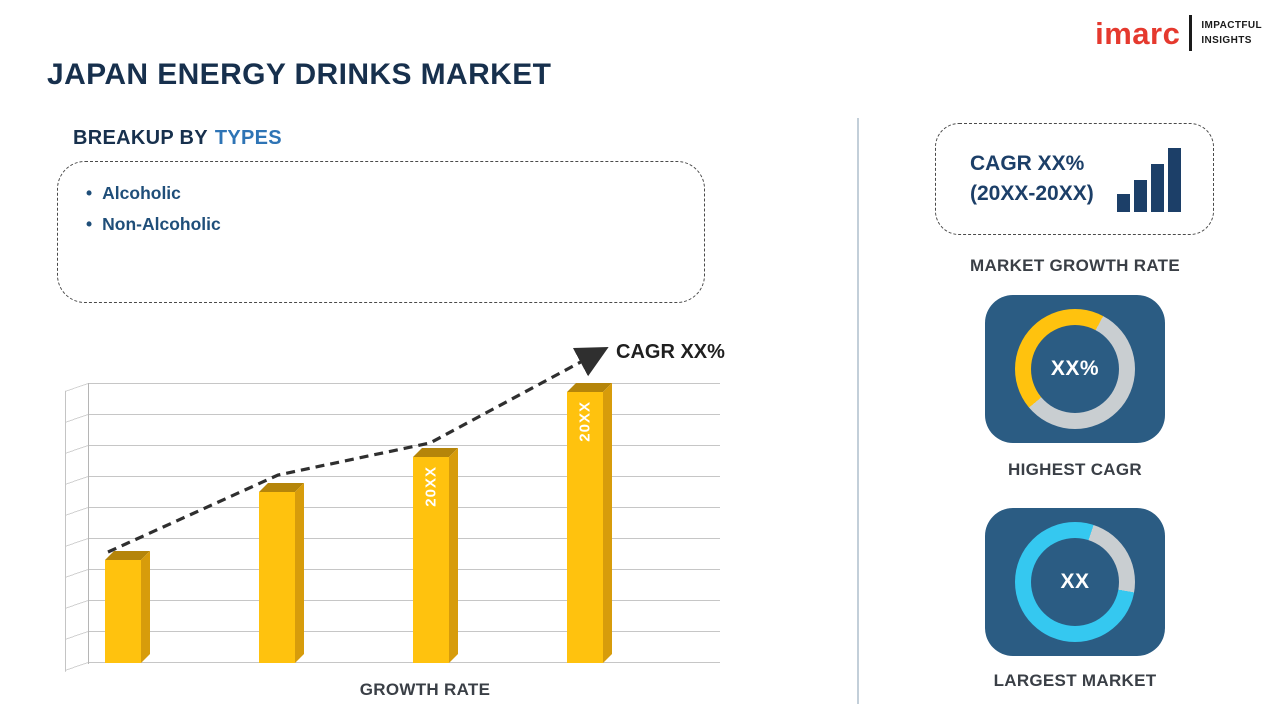  I want to click on logo-brand-text: imarc, so click(1138, 33).